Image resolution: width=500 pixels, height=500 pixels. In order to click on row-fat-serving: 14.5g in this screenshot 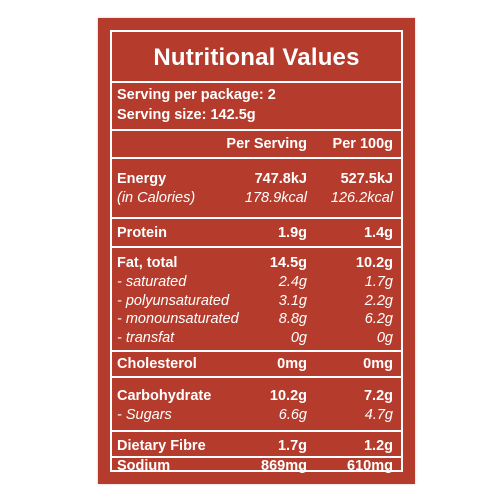, I will do `click(288, 263)`.